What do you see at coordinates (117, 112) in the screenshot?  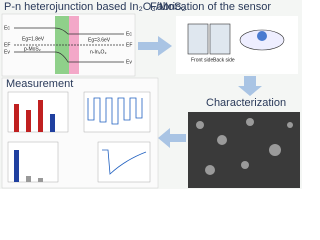 I see `mini-response-chart` at bounding box center [117, 112].